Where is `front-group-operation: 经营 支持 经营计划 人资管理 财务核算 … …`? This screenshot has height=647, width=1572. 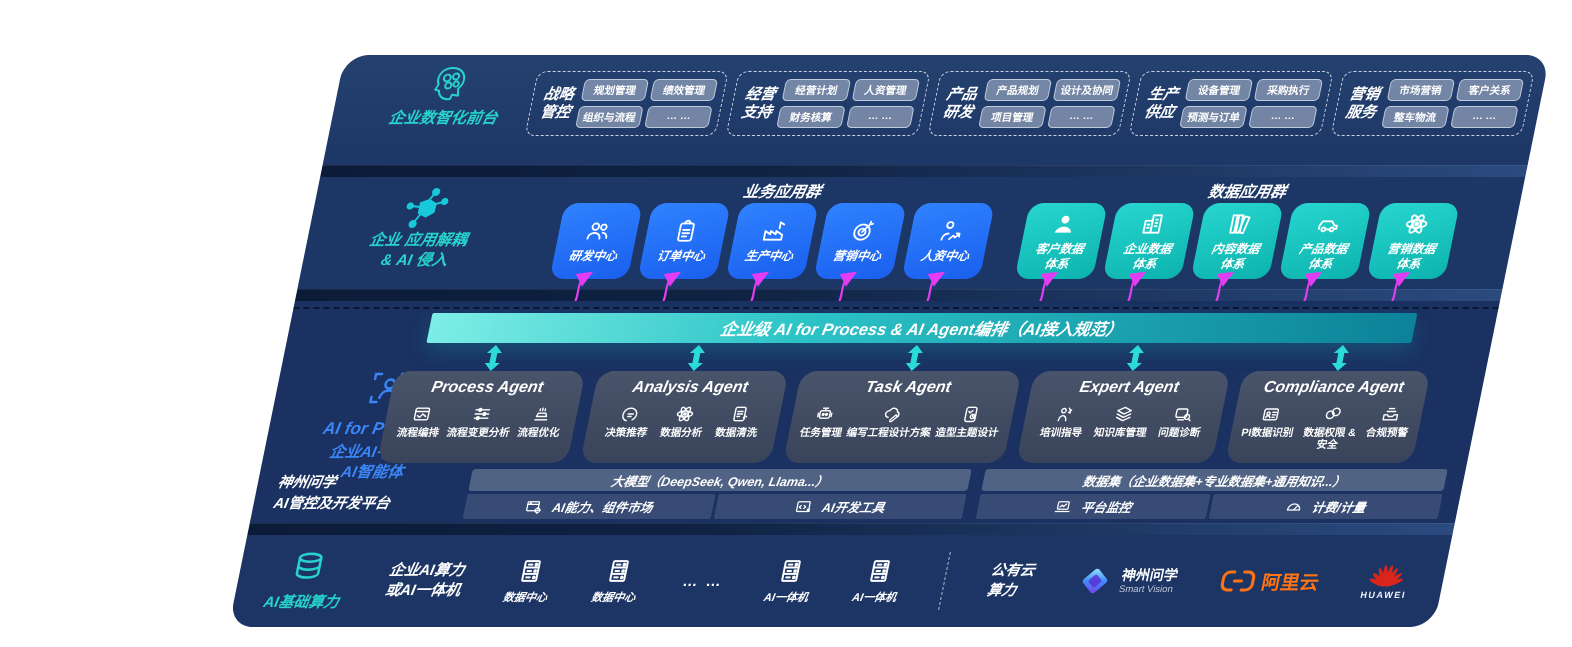
front-group-operation: 经营 支持 经营计划 人资管理 财务核算 … … is located at coordinates (828, 103).